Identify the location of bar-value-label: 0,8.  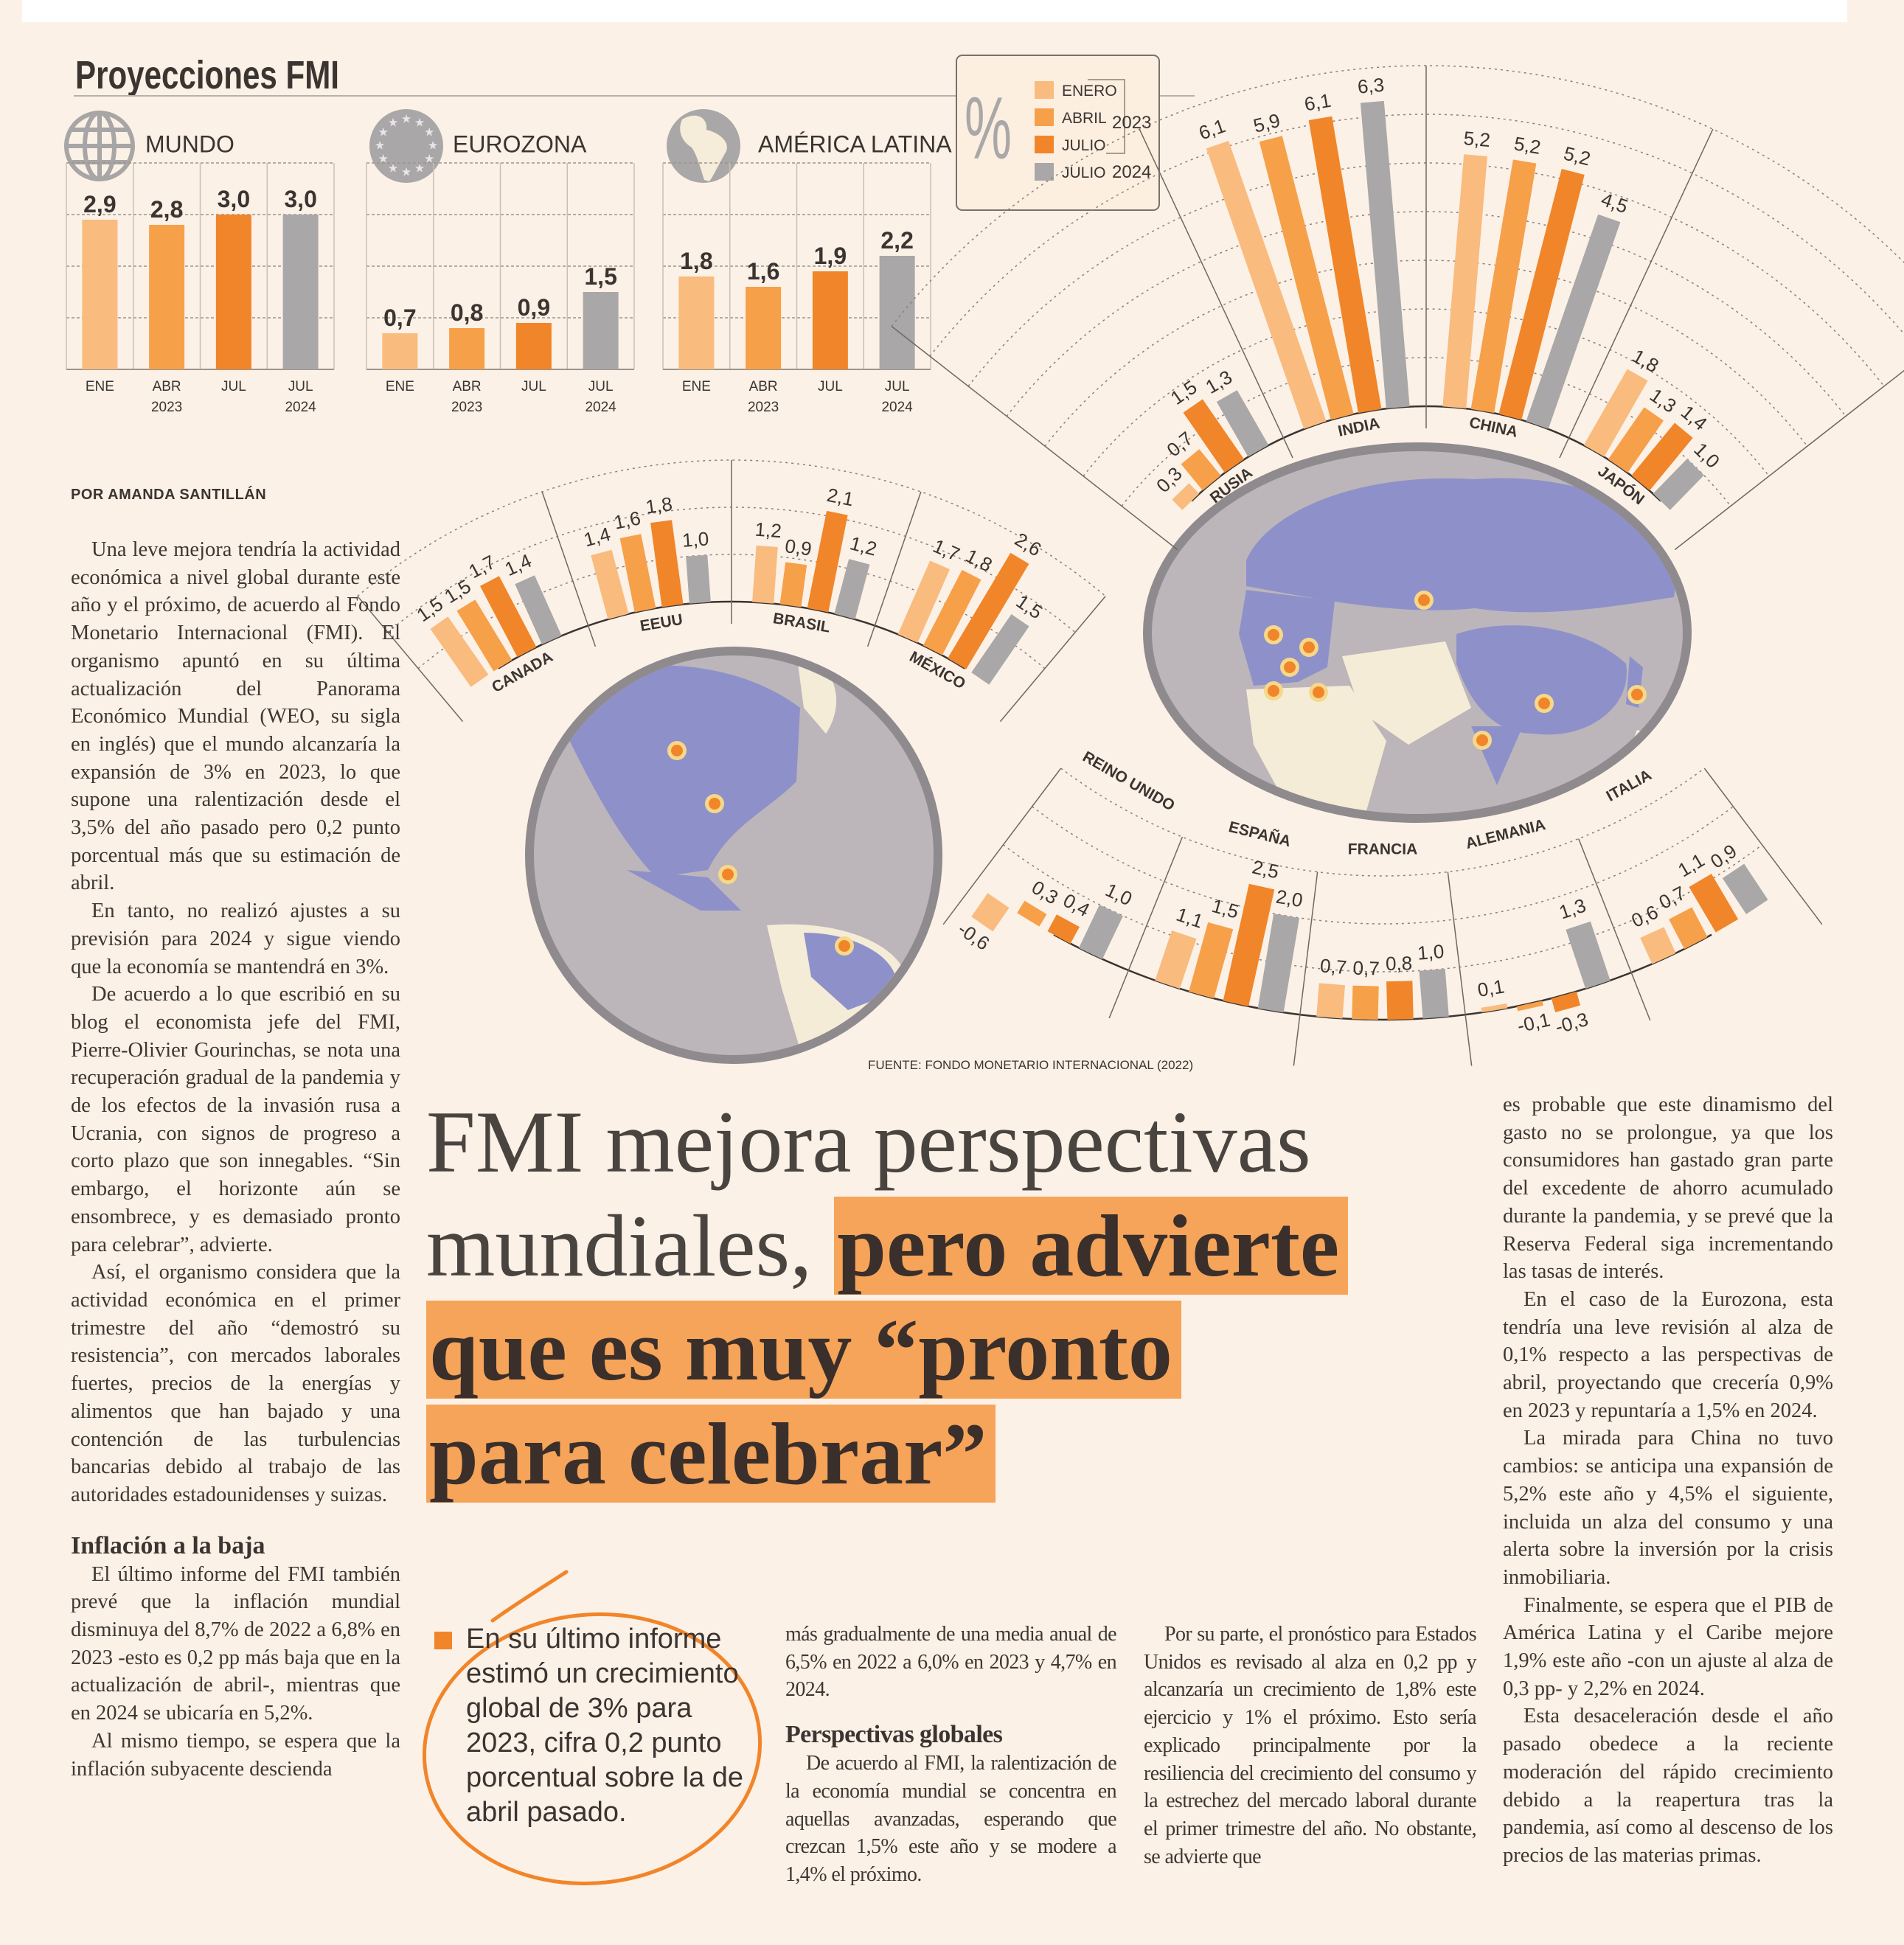
(467, 312).